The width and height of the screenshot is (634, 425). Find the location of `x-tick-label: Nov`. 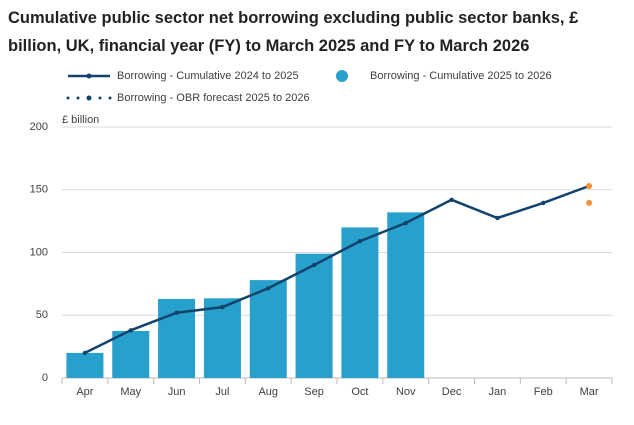

x-tick-label: Nov is located at coordinates (406, 392).